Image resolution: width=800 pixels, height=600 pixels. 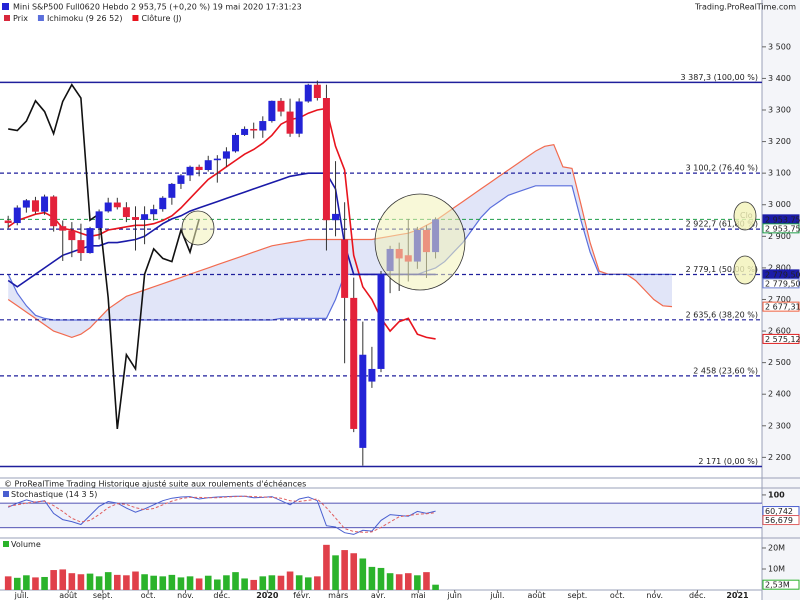 What do you see at coordinates (7, 18) in the screenshot?
I see `legend-swatch` at bounding box center [7, 18].